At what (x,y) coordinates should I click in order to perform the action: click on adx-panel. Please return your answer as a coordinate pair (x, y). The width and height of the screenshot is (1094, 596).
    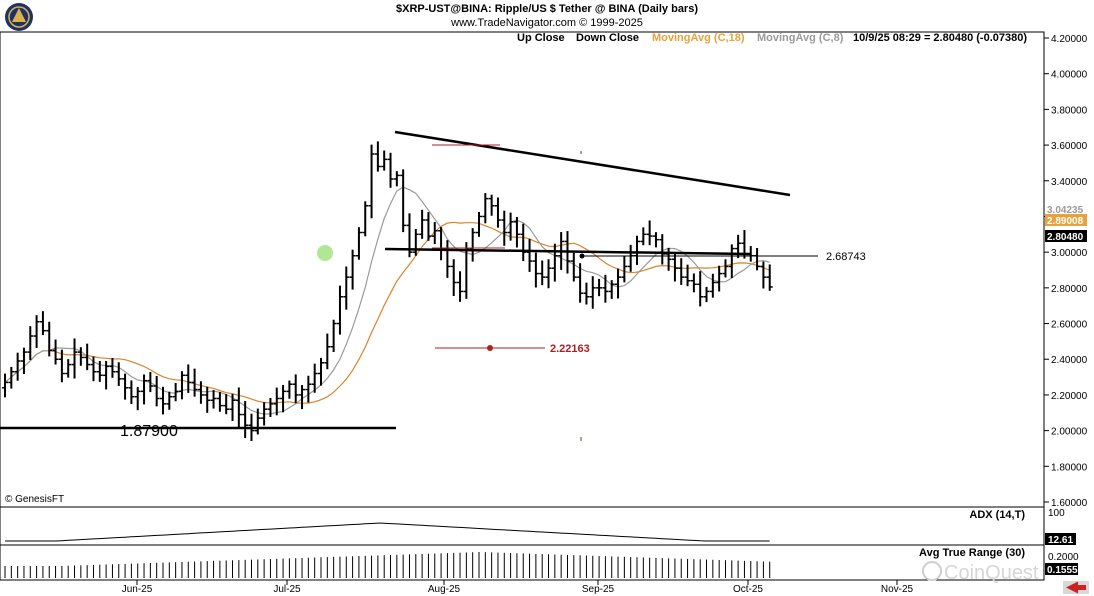
    Looking at the image, I should click on (522, 526).